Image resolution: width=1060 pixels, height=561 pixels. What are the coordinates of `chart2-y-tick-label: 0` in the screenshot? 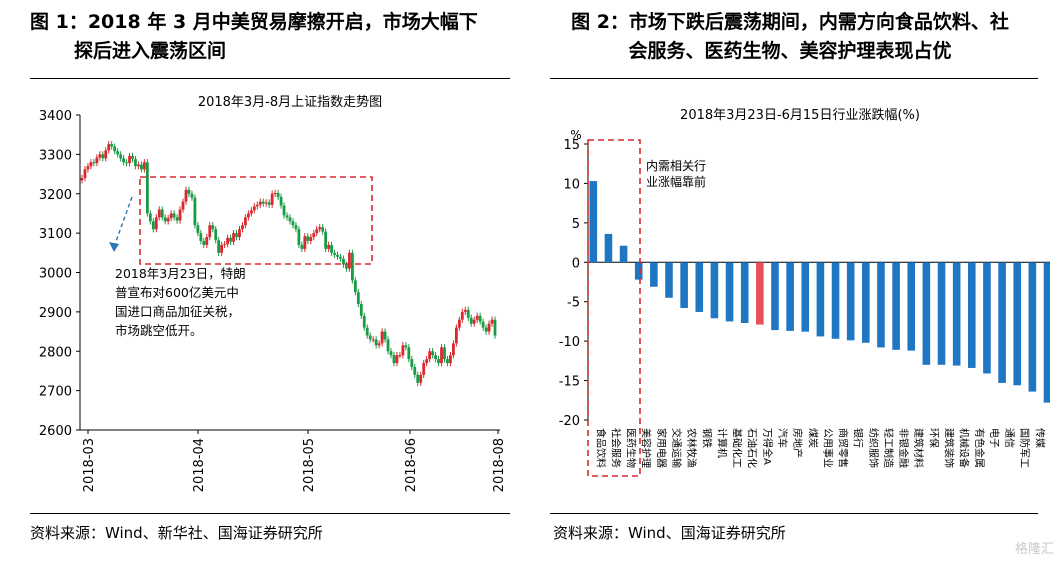 It's located at (576, 263).